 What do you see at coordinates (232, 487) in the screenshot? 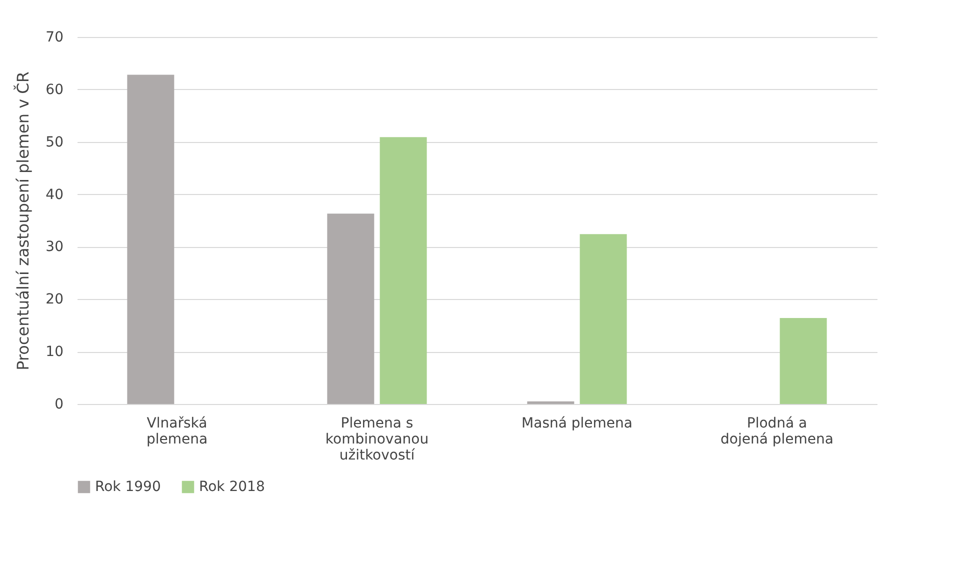
I see `legend-label: Rok 2018` at bounding box center [232, 487].